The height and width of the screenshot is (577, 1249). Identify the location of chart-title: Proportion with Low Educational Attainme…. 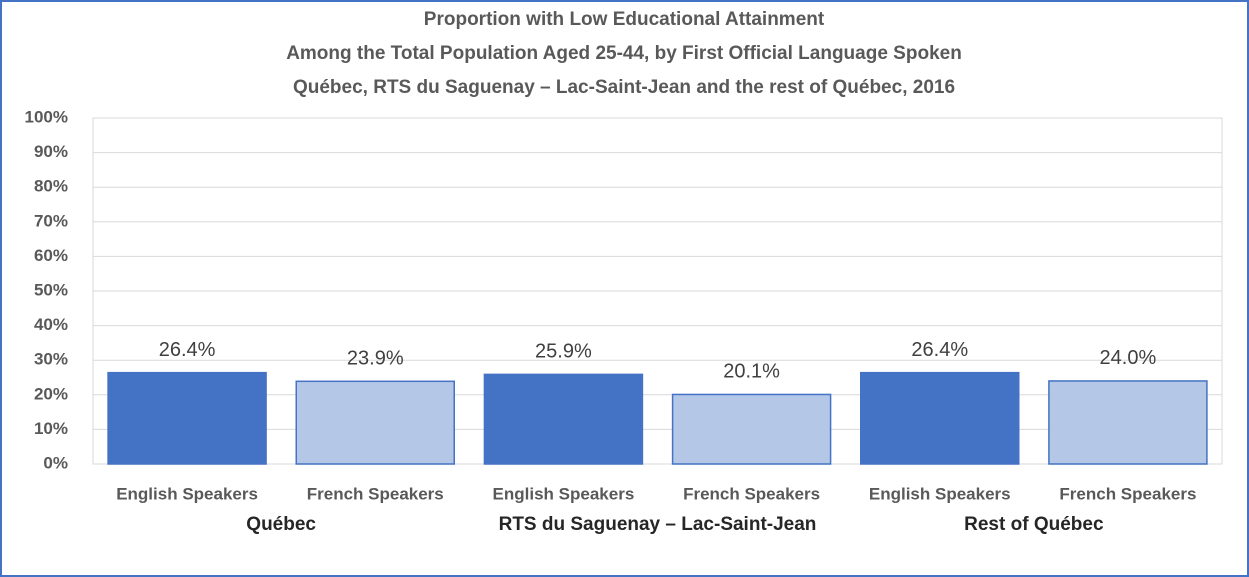
(624, 19).